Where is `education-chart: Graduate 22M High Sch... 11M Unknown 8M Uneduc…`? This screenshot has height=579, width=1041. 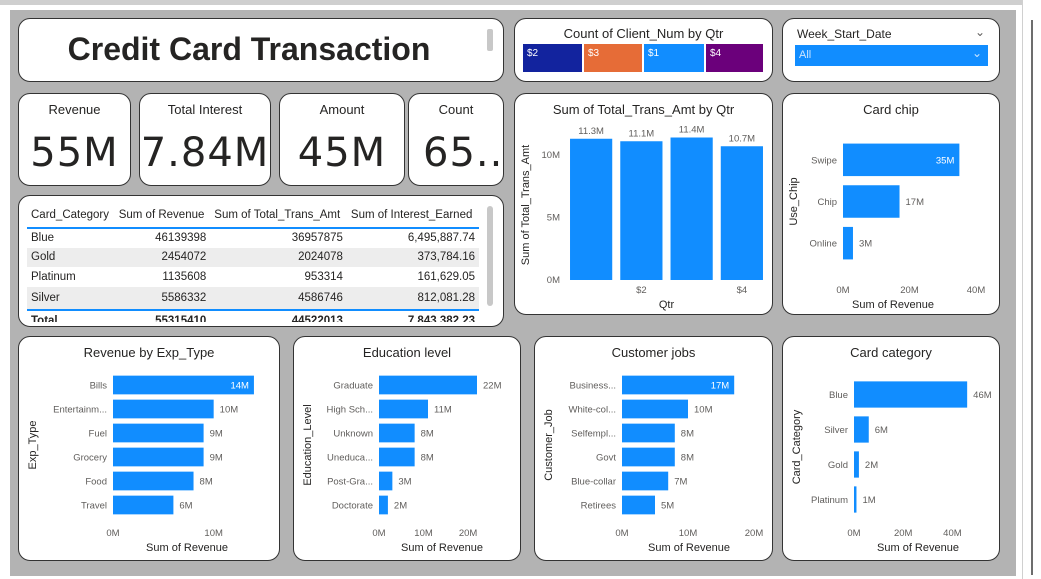 education-chart: Graduate 22M High Sch... 11M Unknown 8M Uneduc… is located at coordinates (402, 464).